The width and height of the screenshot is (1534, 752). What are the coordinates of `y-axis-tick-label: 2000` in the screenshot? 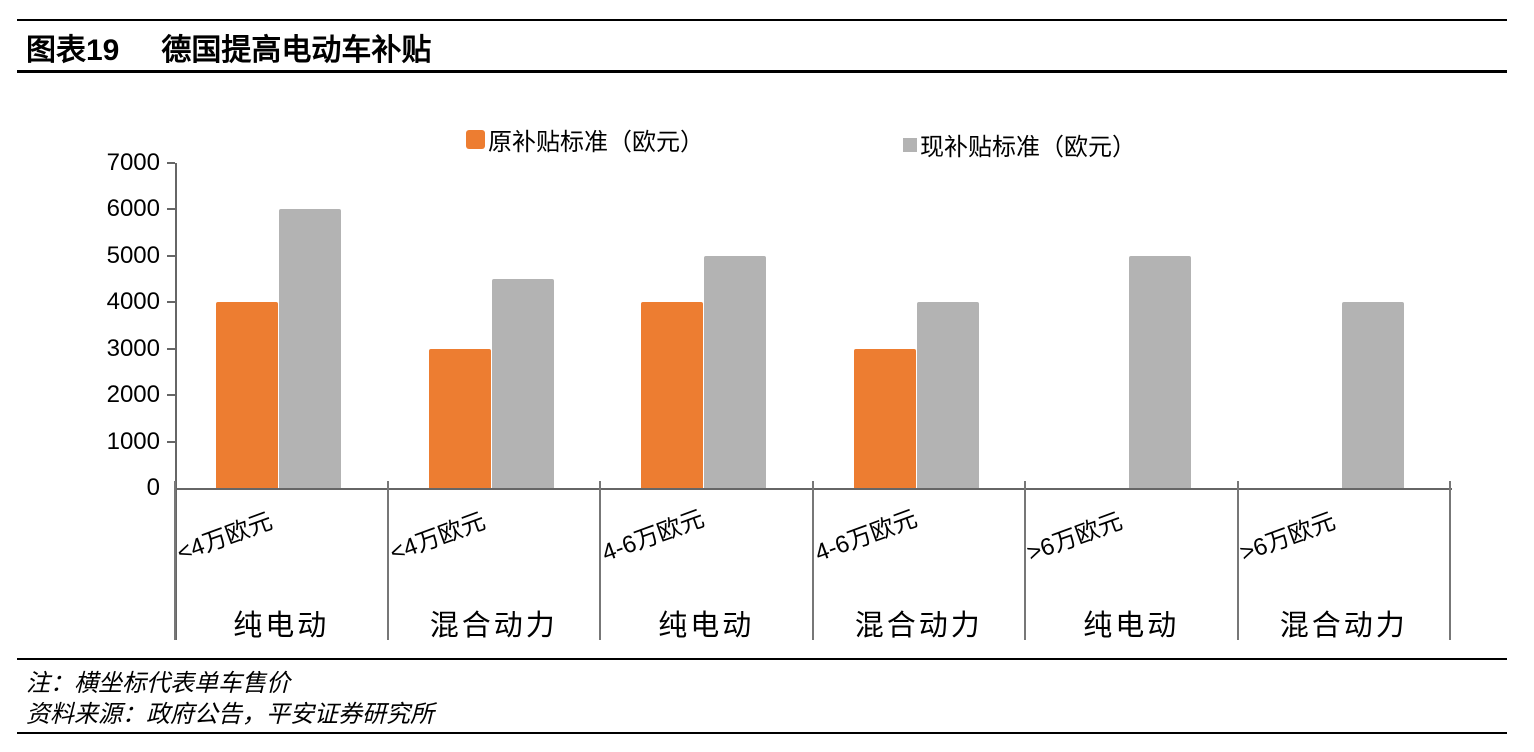 It's located at (133, 395).